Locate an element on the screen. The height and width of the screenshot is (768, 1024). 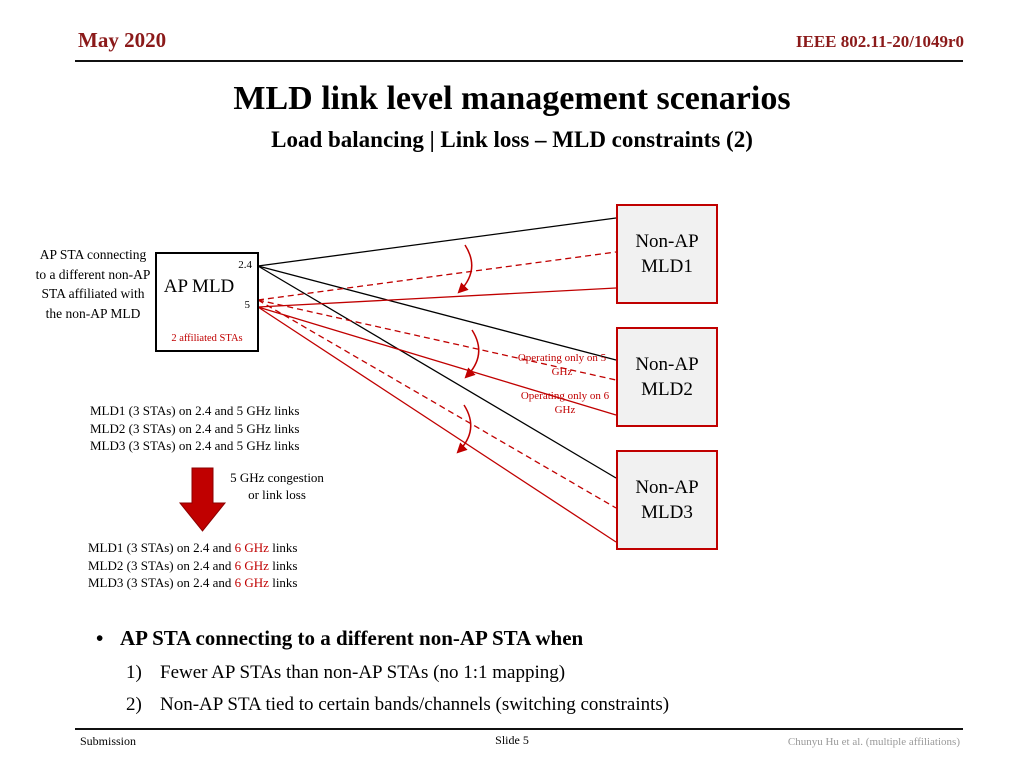
list-item-prefix: MLD1 (3 STAs) on 2.4 and is located at coordinates (161, 547).